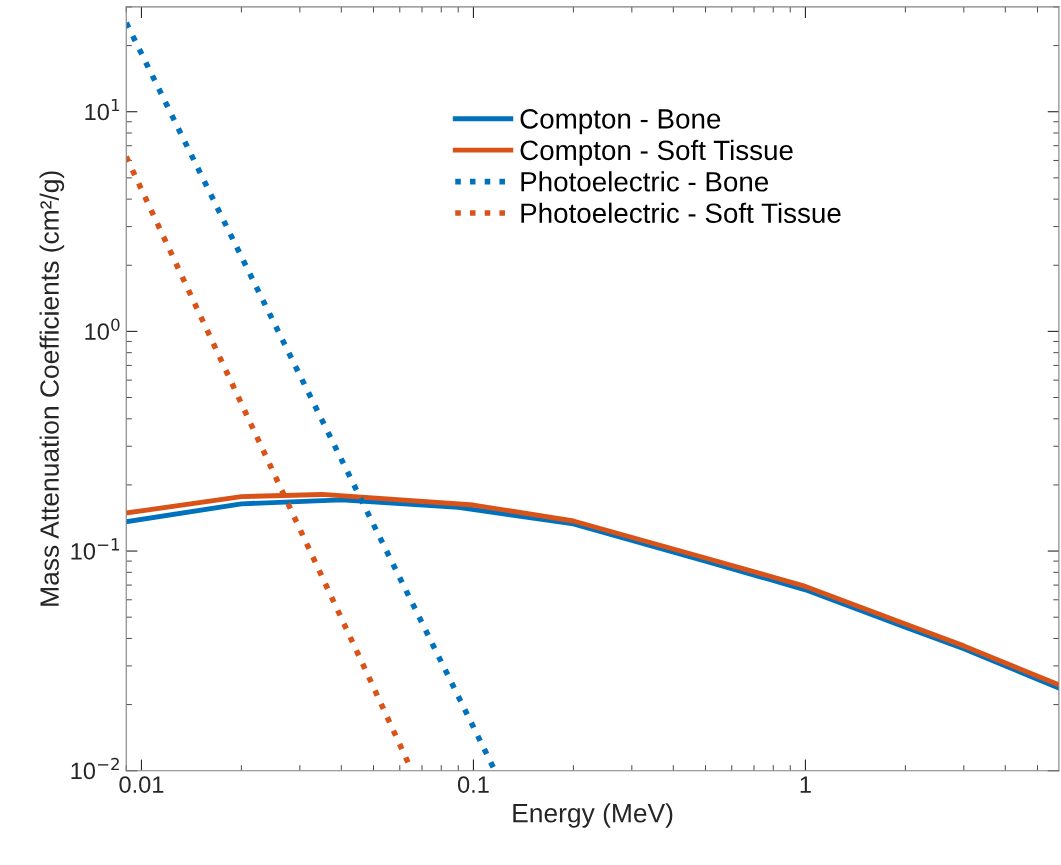 The height and width of the screenshot is (865, 1061). I want to click on y-tick-label: 10$^{−2}$, so click(95, 768).